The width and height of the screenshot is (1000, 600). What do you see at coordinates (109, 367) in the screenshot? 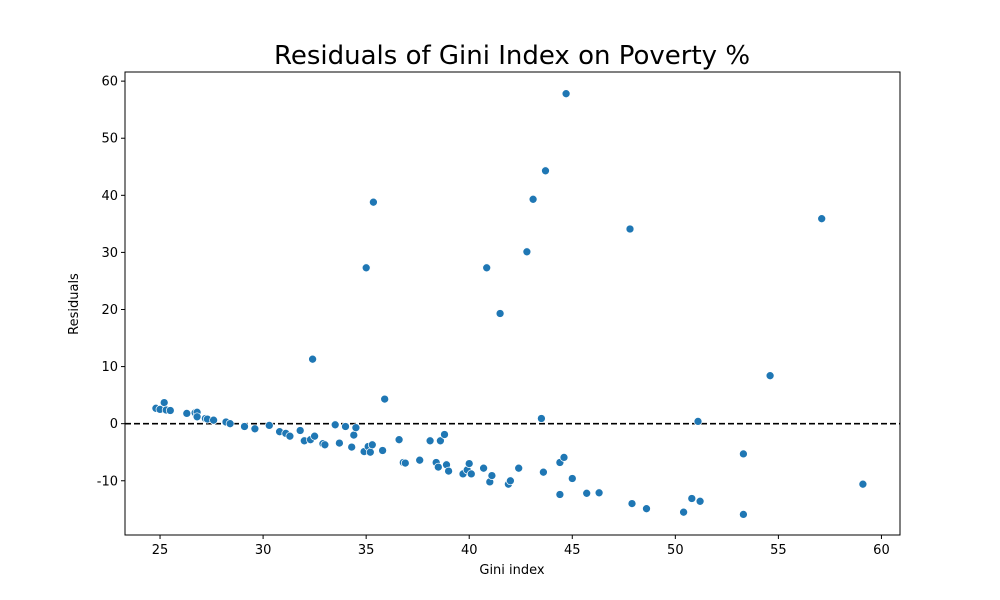
I see `y-tick-label: 10` at bounding box center [109, 367].